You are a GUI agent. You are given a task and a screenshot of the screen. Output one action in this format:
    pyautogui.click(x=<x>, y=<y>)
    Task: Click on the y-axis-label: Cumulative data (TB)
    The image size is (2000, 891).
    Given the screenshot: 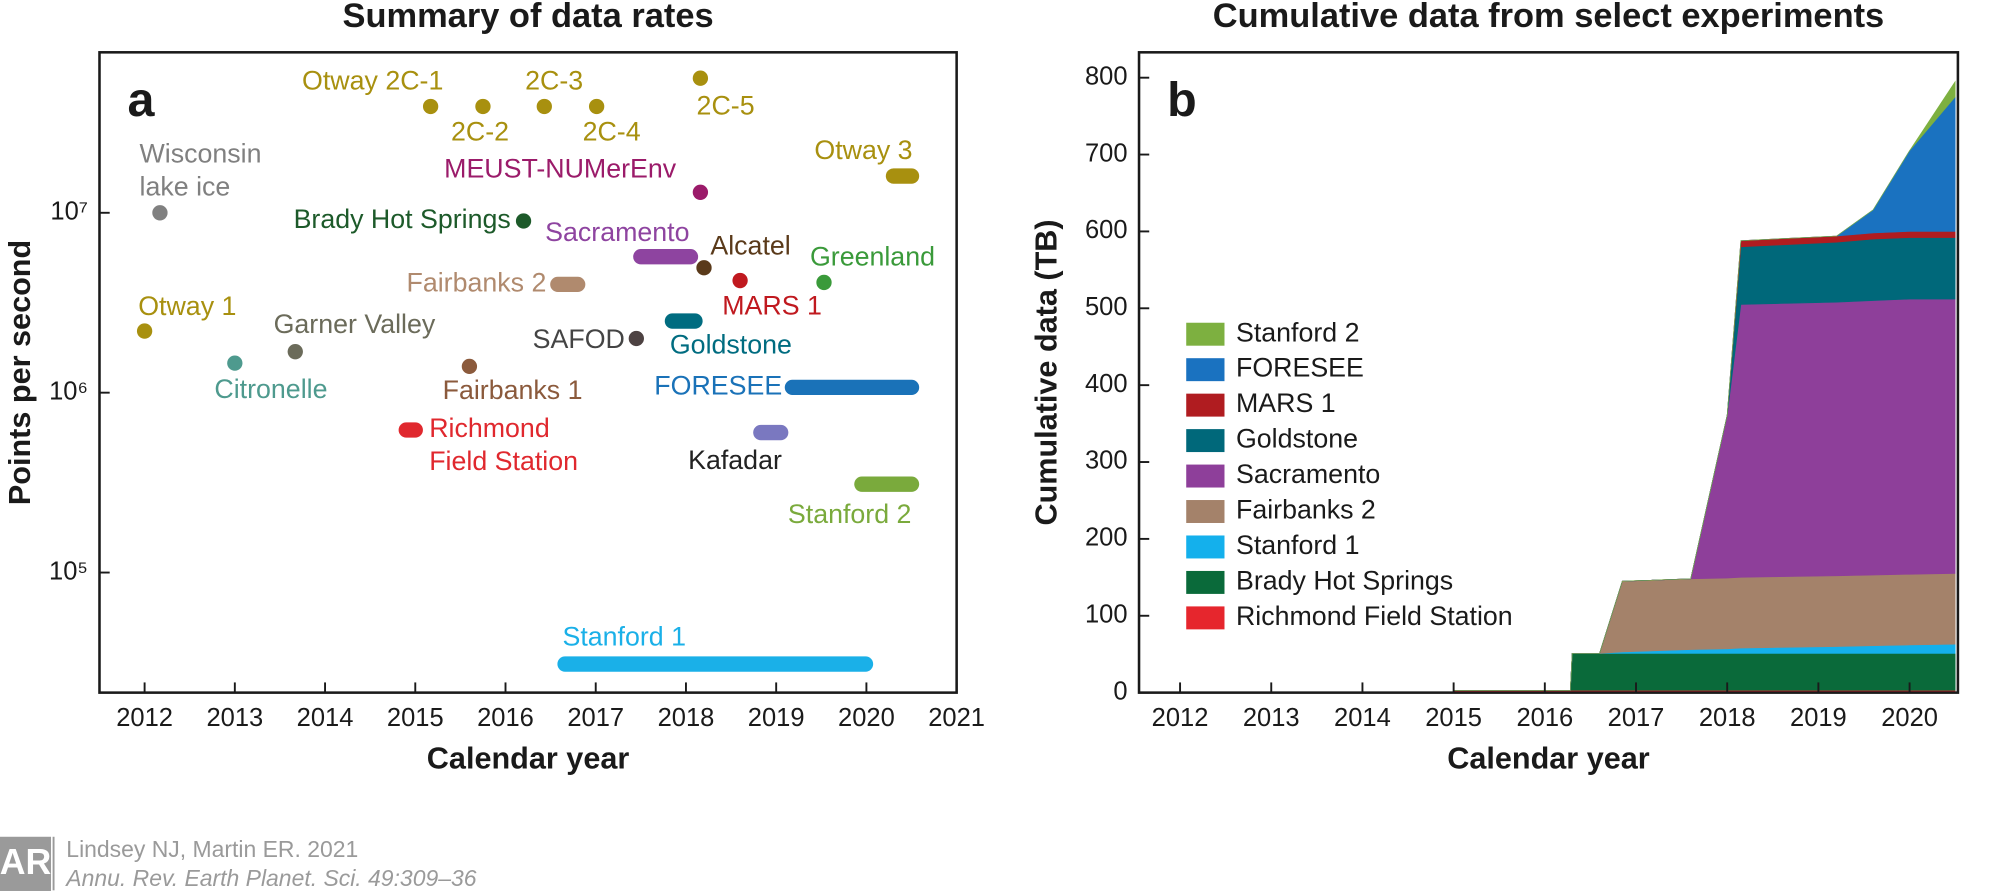 What is the action you would take?
    pyautogui.click(x=1047, y=372)
    